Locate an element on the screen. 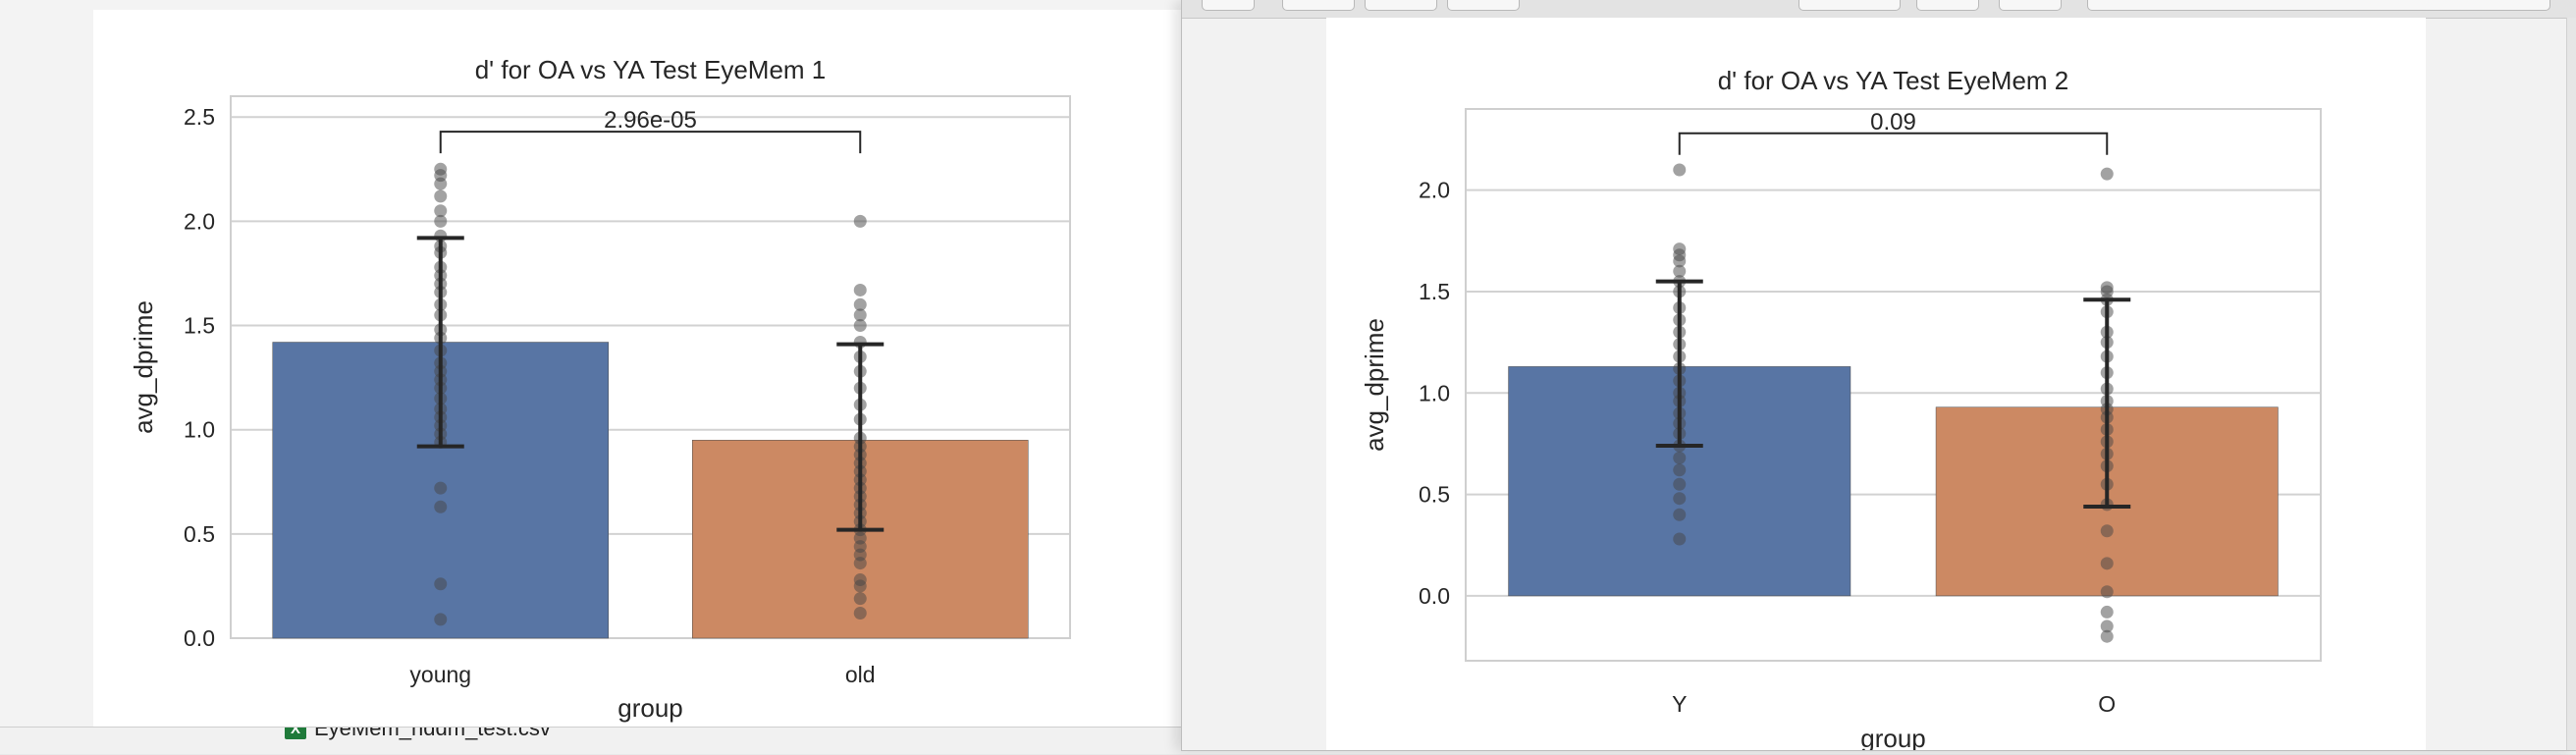 The height and width of the screenshot is (755, 2576). x-tick-label: Y is located at coordinates (1679, 704).